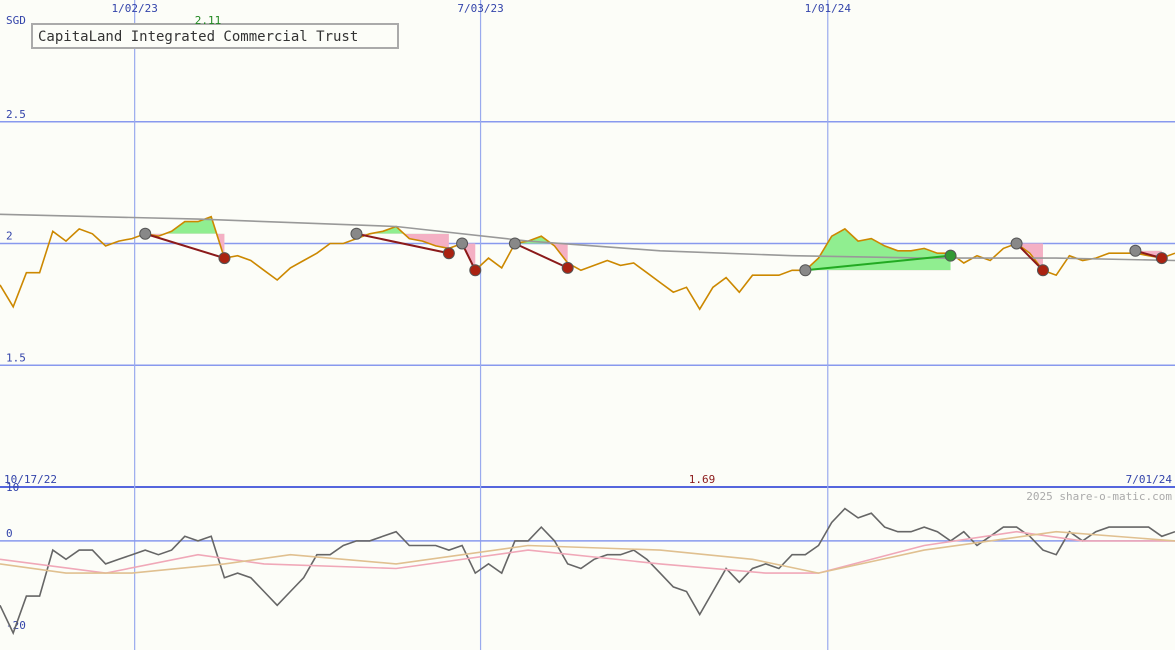 This screenshot has height=650, width=1175. What do you see at coordinates (828, 8) in the screenshot?
I see `x-tick-label: 1/01/24` at bounding box center [828, 8].